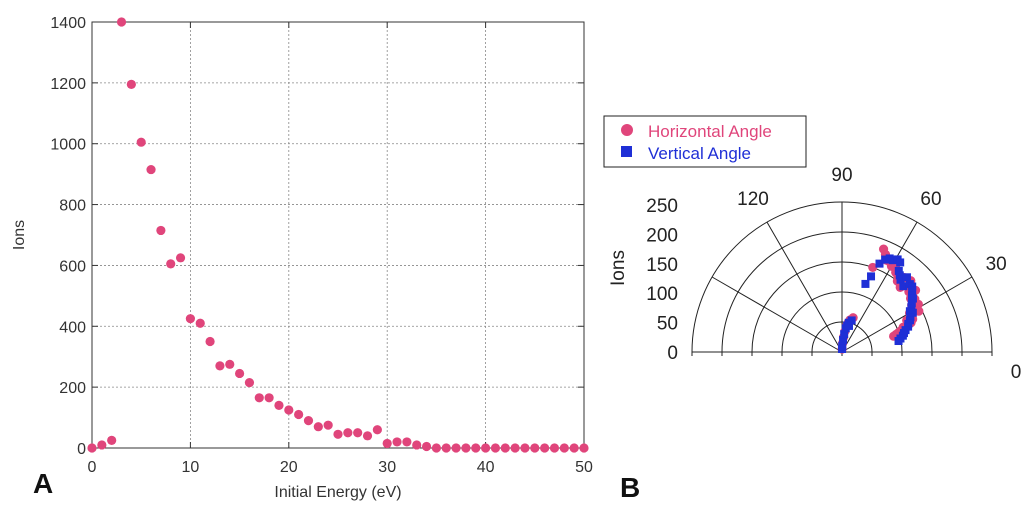 The image size is (1032, 510). Describe the element at coordinates (996, 264) in the screenshot. I see `angle-tick-label: 30` at that location.